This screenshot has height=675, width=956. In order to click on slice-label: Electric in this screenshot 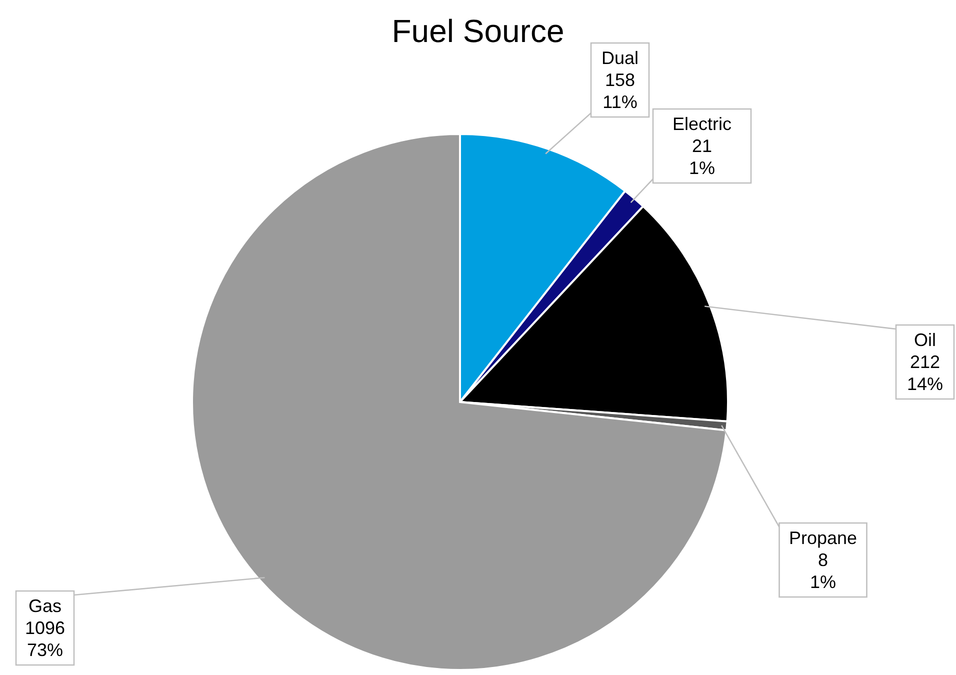, I will do `click(702, 124)`.